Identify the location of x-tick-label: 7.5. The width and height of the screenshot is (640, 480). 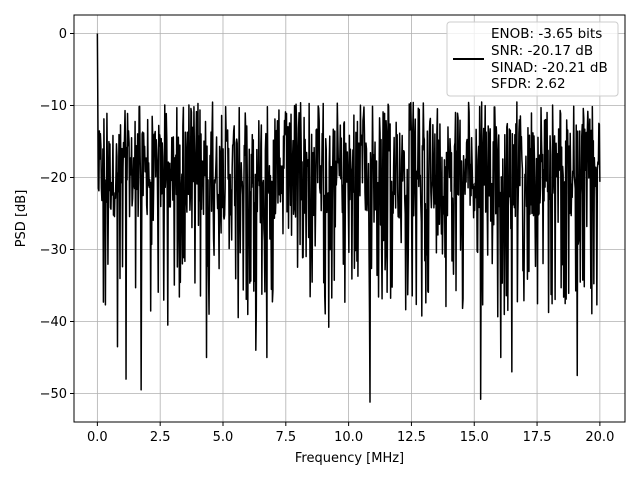
(285, 437).